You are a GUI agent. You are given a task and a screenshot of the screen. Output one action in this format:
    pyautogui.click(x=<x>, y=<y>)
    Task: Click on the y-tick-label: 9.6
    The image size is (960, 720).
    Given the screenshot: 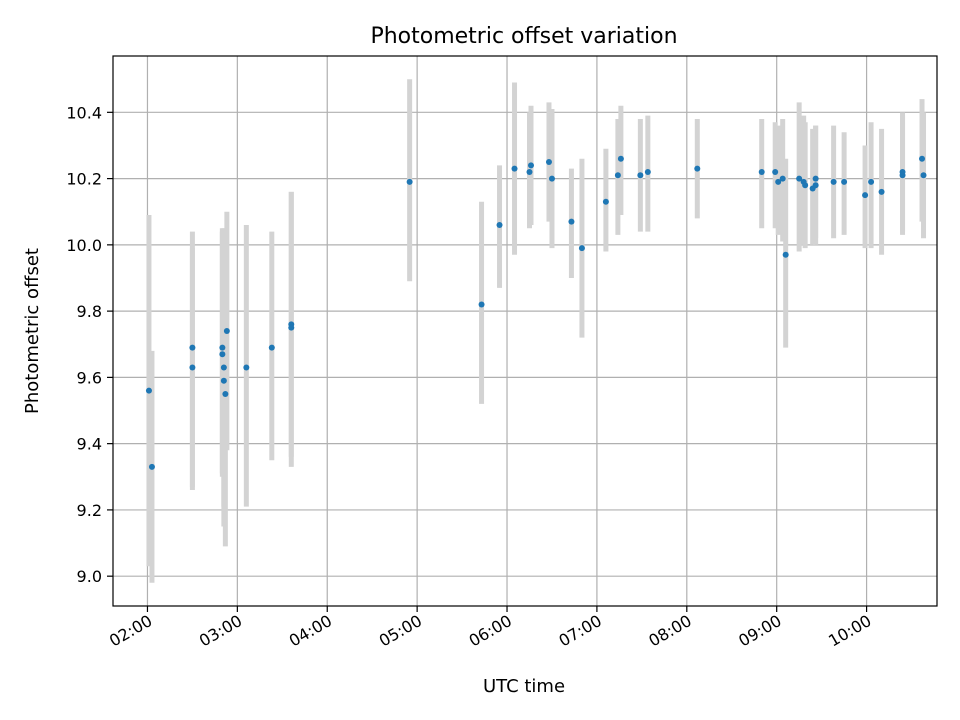 What is the action you would take?
    pyautogui.click(x=89, y=377)
    